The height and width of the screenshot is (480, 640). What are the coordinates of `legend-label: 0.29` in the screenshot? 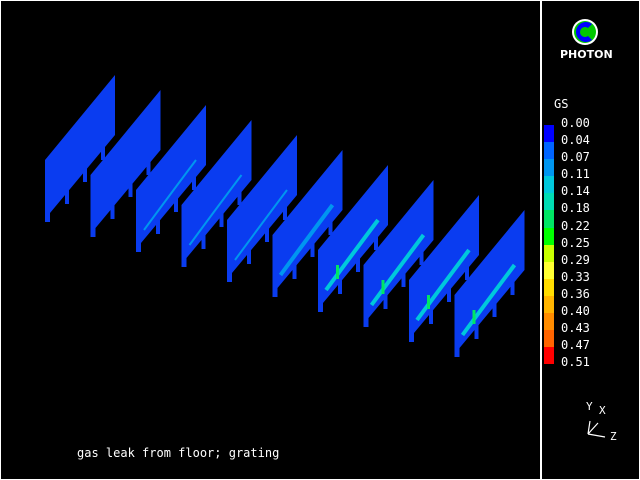 It's located at (575, 259).